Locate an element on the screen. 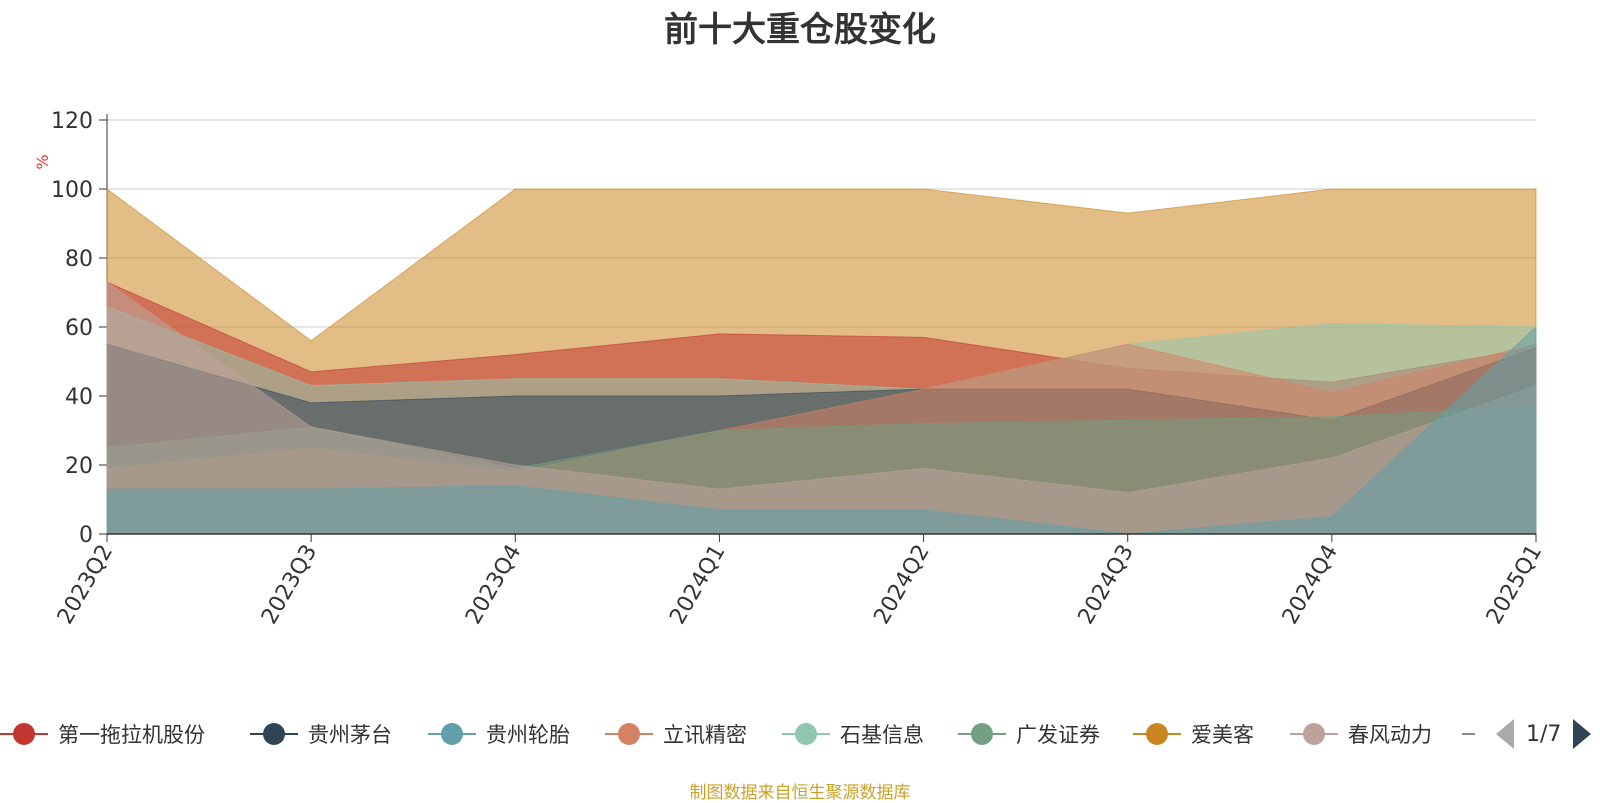 This screenshot has width=1600, height=803. legend-overflow-marker is located at coordinates (1468, 734).